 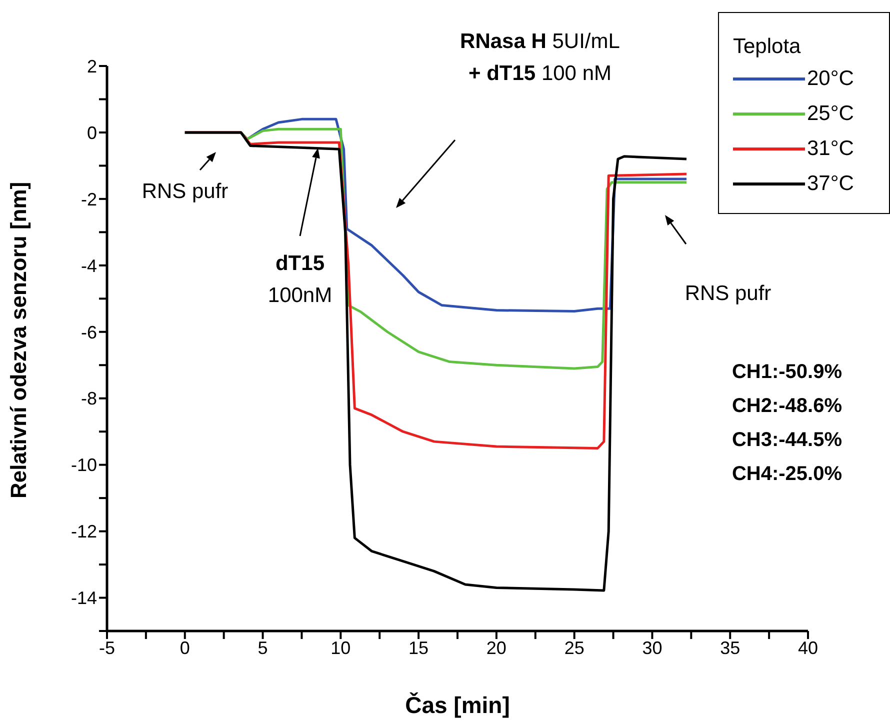 What do you see at coordinates (496, 648) in the screenshot?
I see `x-tick-label: 20` at bounding box center [496, 648].